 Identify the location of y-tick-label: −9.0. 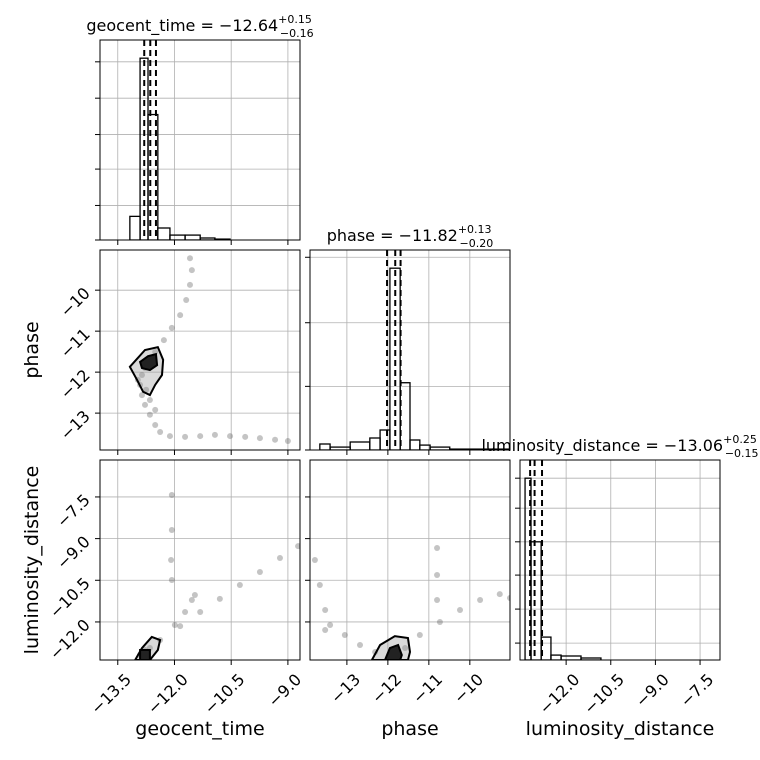
(73, 552).